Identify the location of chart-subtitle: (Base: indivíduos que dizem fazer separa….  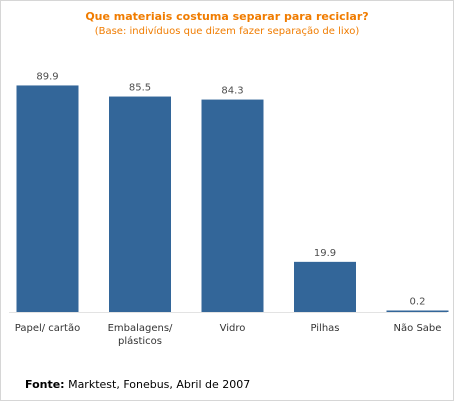
(227, 31).